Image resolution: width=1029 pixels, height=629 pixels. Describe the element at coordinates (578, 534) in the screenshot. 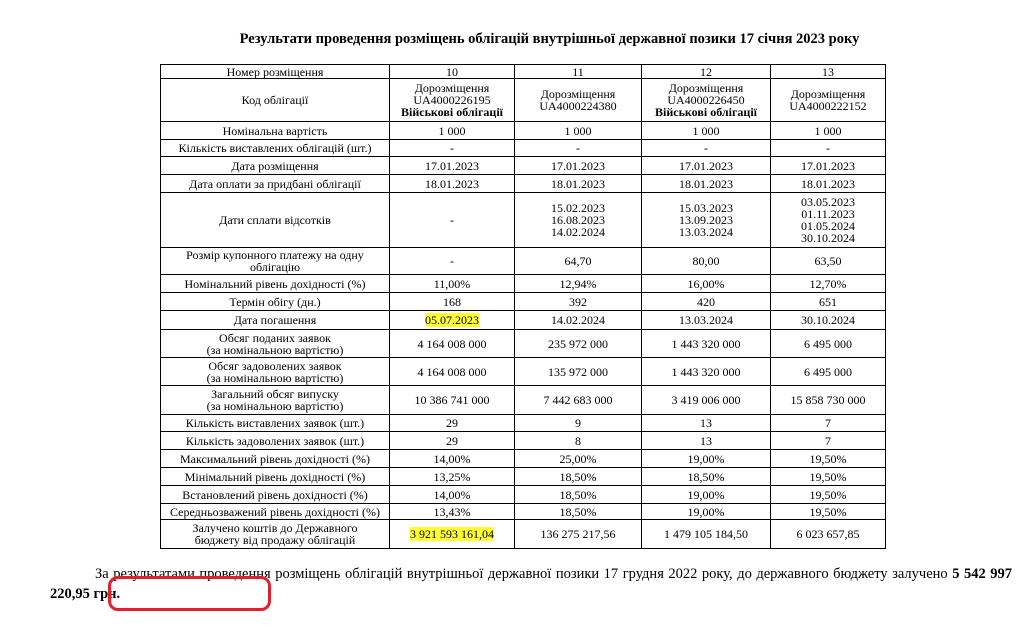

I see `table-cell: 136 275 217,56` at that location.